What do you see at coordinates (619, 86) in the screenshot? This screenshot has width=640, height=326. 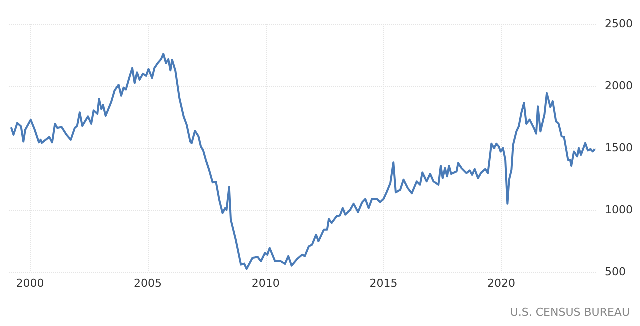 I see `y-tick-label: 2000` at bounding box center [619, 86].